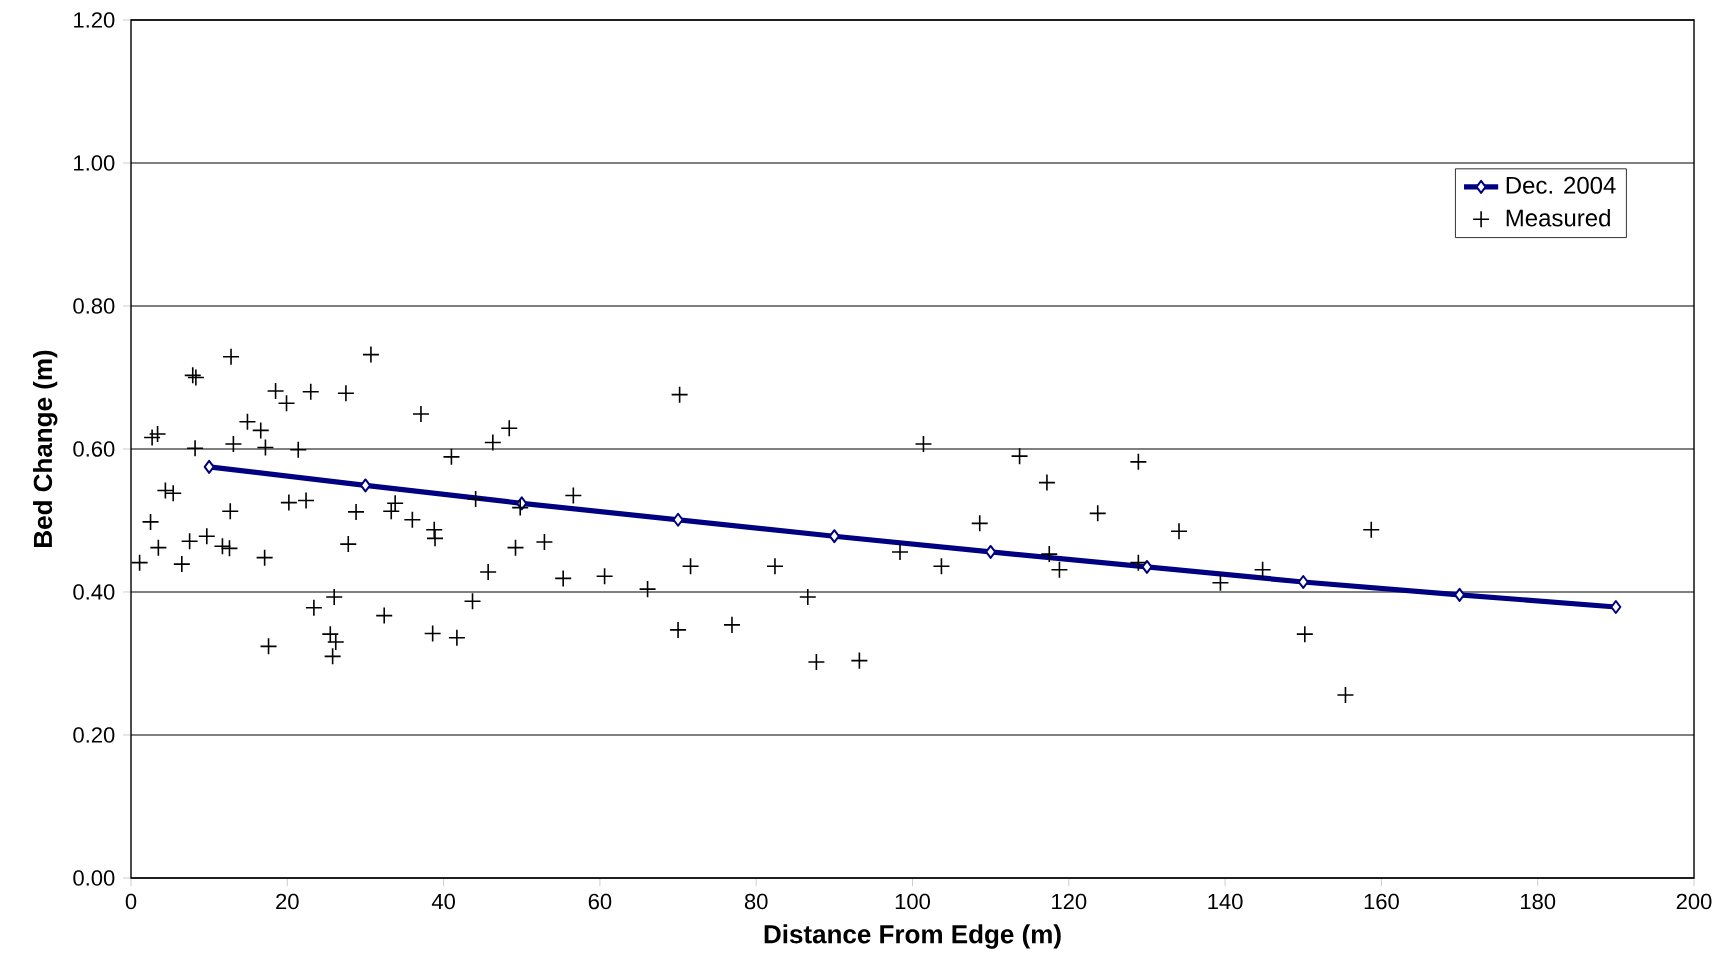  Describe the element at coordinates (443, 901) in the screenshot. I see `x-tick-label: 40` at that location.